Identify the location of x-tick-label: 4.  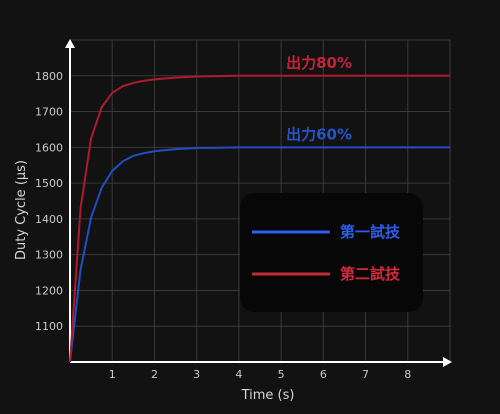
(238, 374).